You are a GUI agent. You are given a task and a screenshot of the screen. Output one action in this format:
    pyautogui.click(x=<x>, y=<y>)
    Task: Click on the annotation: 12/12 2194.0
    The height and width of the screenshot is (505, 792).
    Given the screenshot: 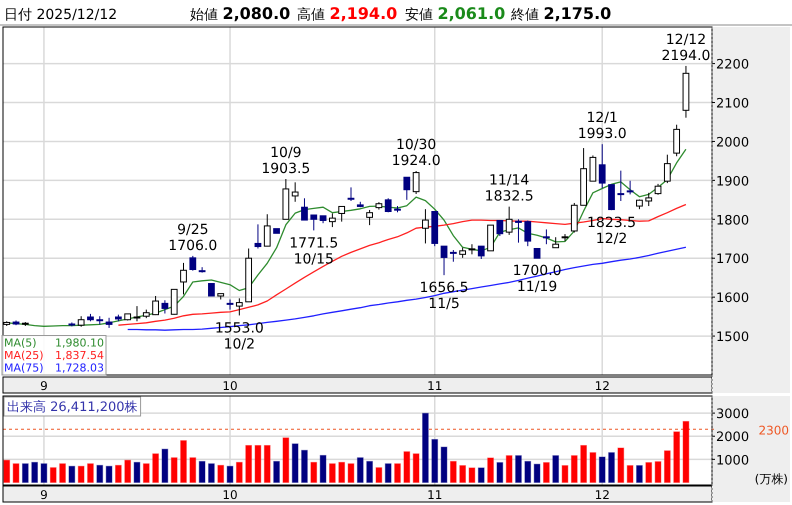 What is the action you would take?
    pyautogui.click(x=685, y=48)
    